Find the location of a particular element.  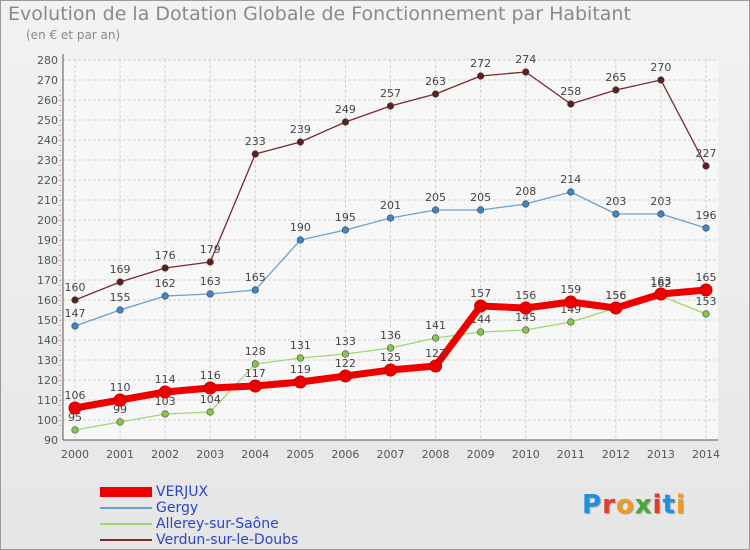

data-label: 119 is located at coordinates (300, 369).